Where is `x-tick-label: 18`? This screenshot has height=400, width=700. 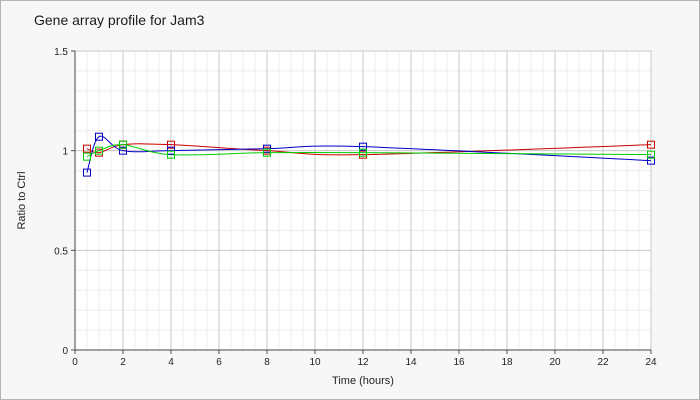 x-tick-label: 18 is located at coordinates (507, 362).